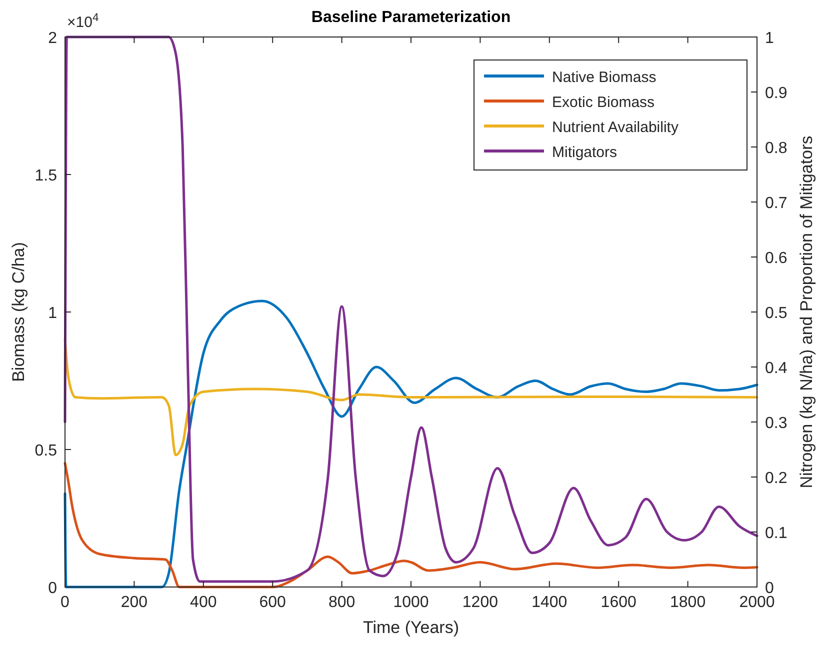  What do you see at coordinates (776, 533) in the screenshot?
I see `y2-tick-label: 0.1` at bounding box center [776, 533].